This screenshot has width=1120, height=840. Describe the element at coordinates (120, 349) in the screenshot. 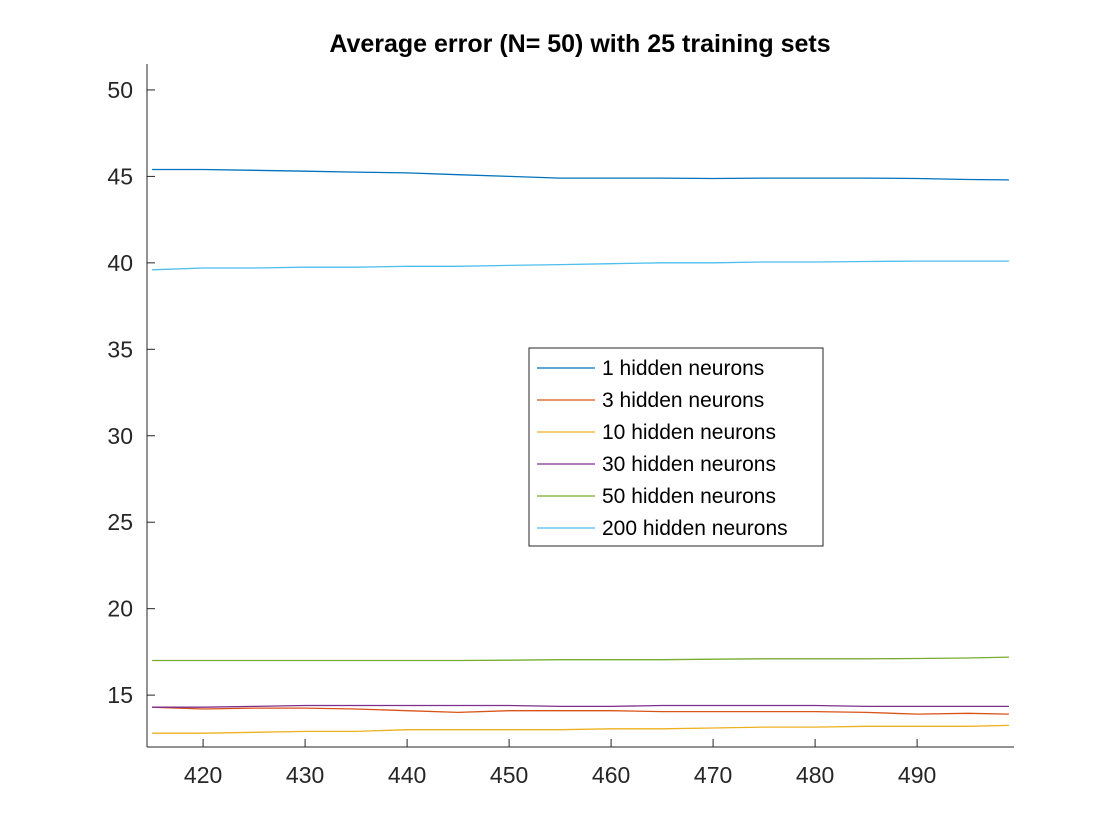

I see `y-tick-label: 35` at that location.